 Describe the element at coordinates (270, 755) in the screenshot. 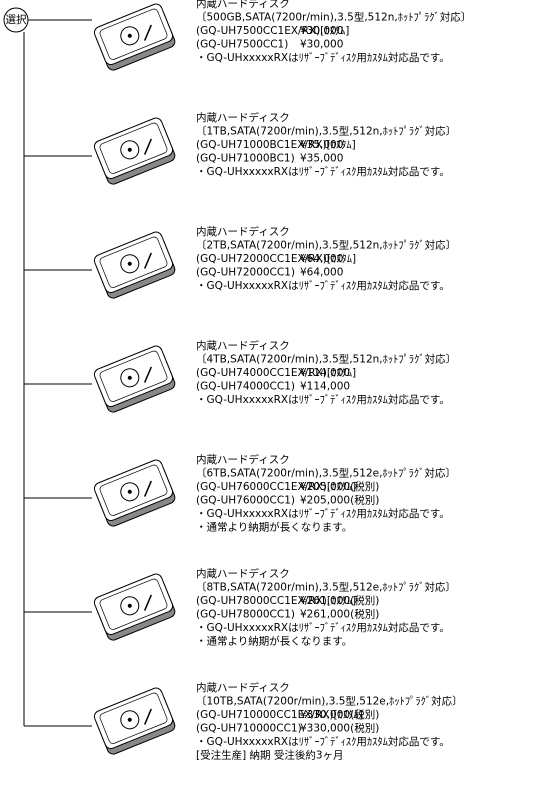

I see `note: [受注生産] 納期 受注後約3ヶ月` at that location.